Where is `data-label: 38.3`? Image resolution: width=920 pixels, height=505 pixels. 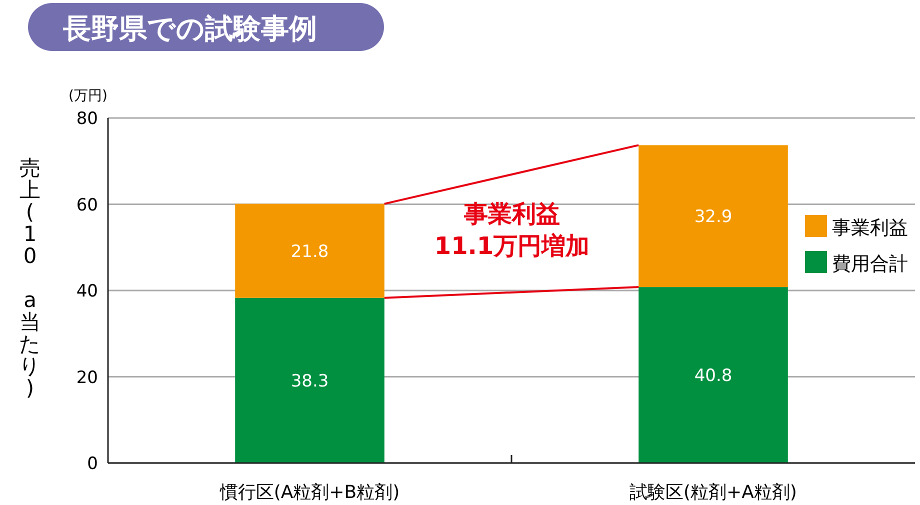
data-label: 38.3 is located at coordinates (309, 381).